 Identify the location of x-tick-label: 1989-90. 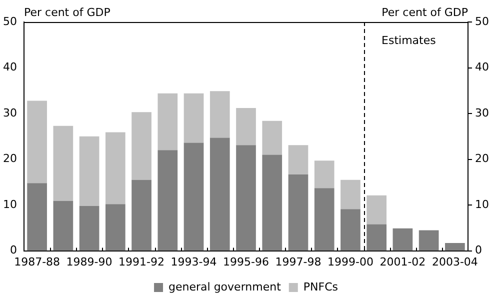
(89, 261).